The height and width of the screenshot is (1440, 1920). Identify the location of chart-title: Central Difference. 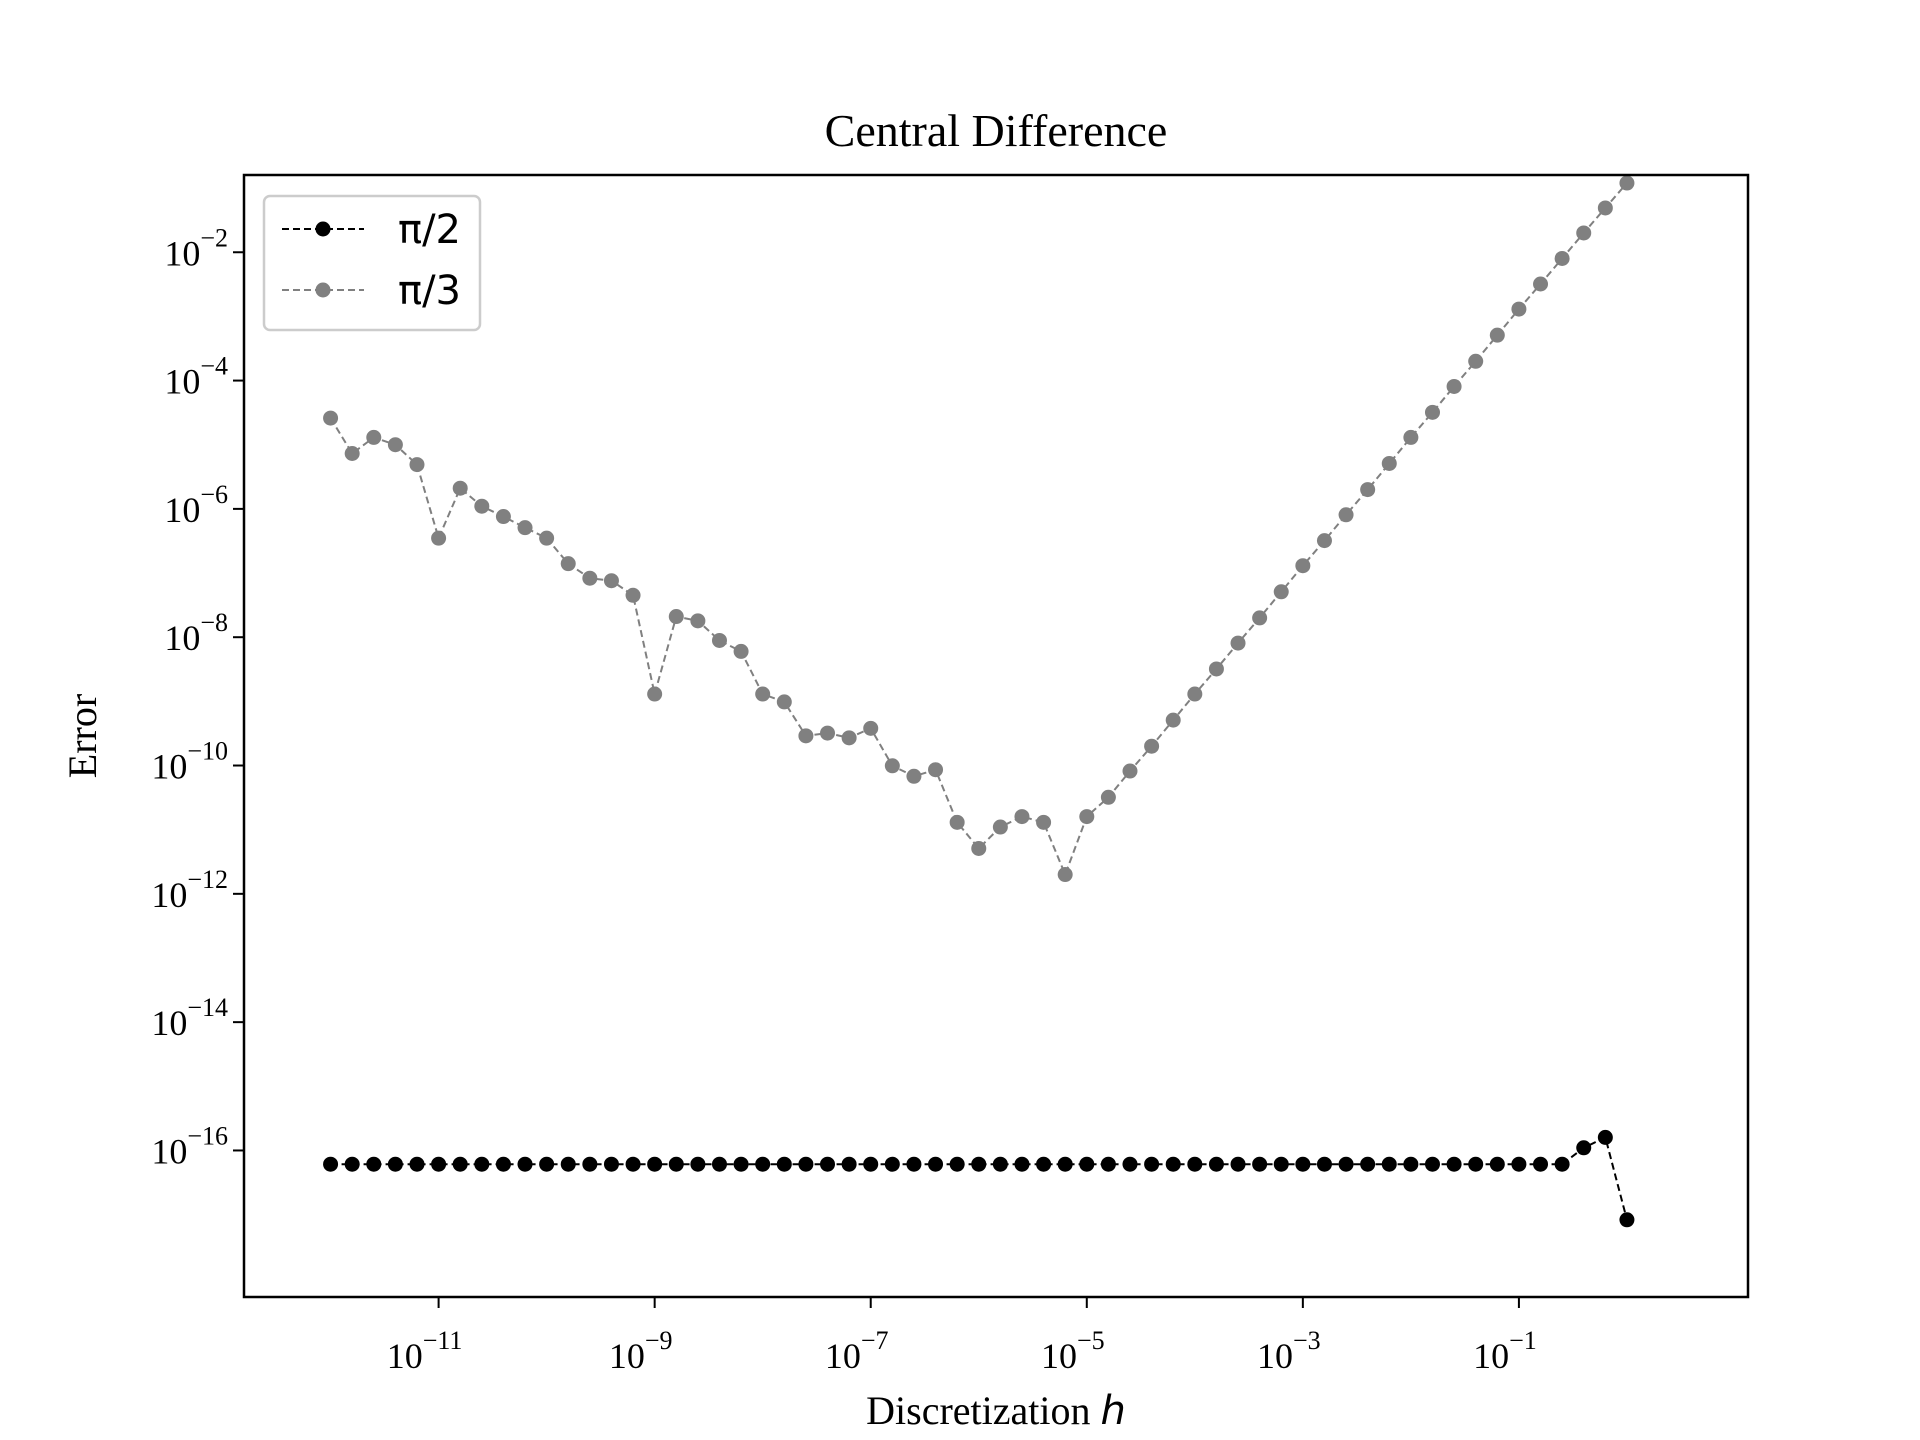
(996, 130).